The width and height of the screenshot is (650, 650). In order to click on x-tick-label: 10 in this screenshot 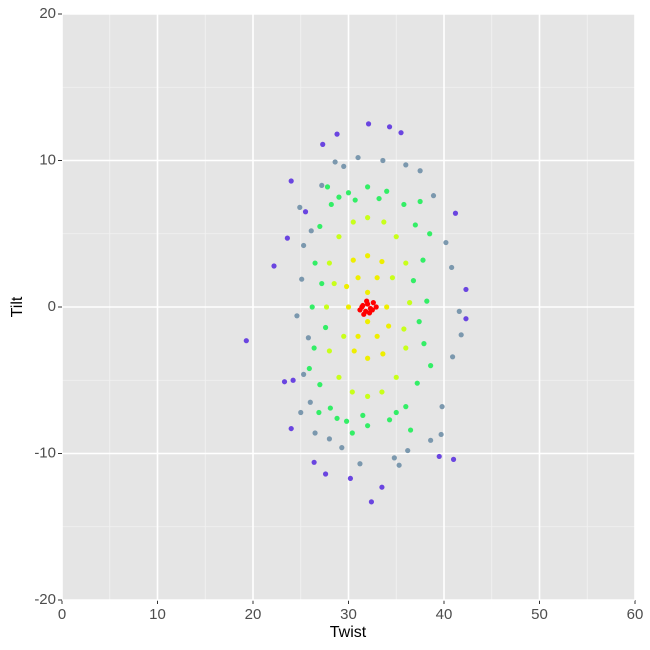, I will do `click(157, 614)`.